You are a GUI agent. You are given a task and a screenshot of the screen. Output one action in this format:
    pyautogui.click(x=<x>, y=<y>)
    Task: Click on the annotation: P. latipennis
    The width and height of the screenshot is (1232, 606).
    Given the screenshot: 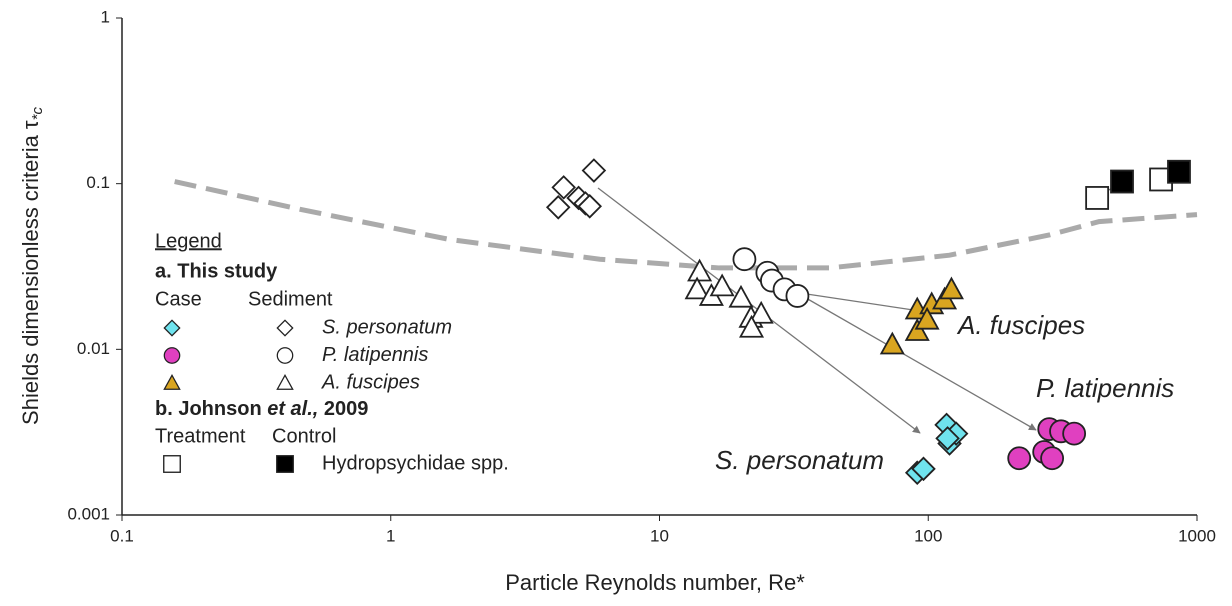 What is the action you would take?
    pyautogui.click(x=1105, y=388)
    